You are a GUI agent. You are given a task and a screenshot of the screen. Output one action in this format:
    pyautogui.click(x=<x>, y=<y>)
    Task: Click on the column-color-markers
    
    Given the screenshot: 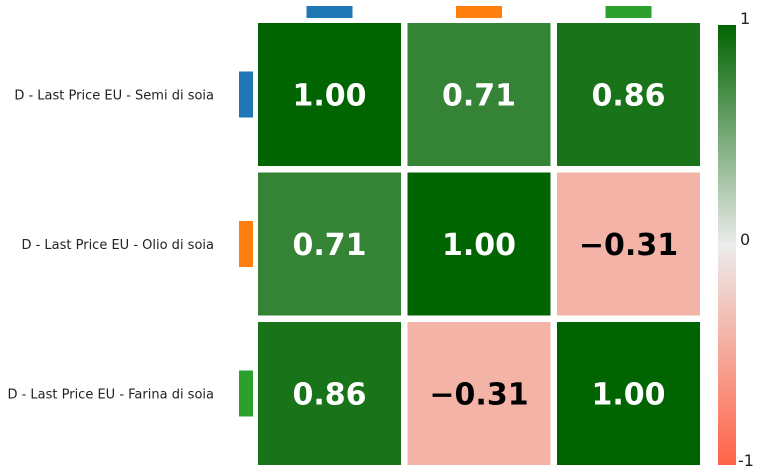 What is the action you would take?
    pyautogui.click(x=479, y=12)
    